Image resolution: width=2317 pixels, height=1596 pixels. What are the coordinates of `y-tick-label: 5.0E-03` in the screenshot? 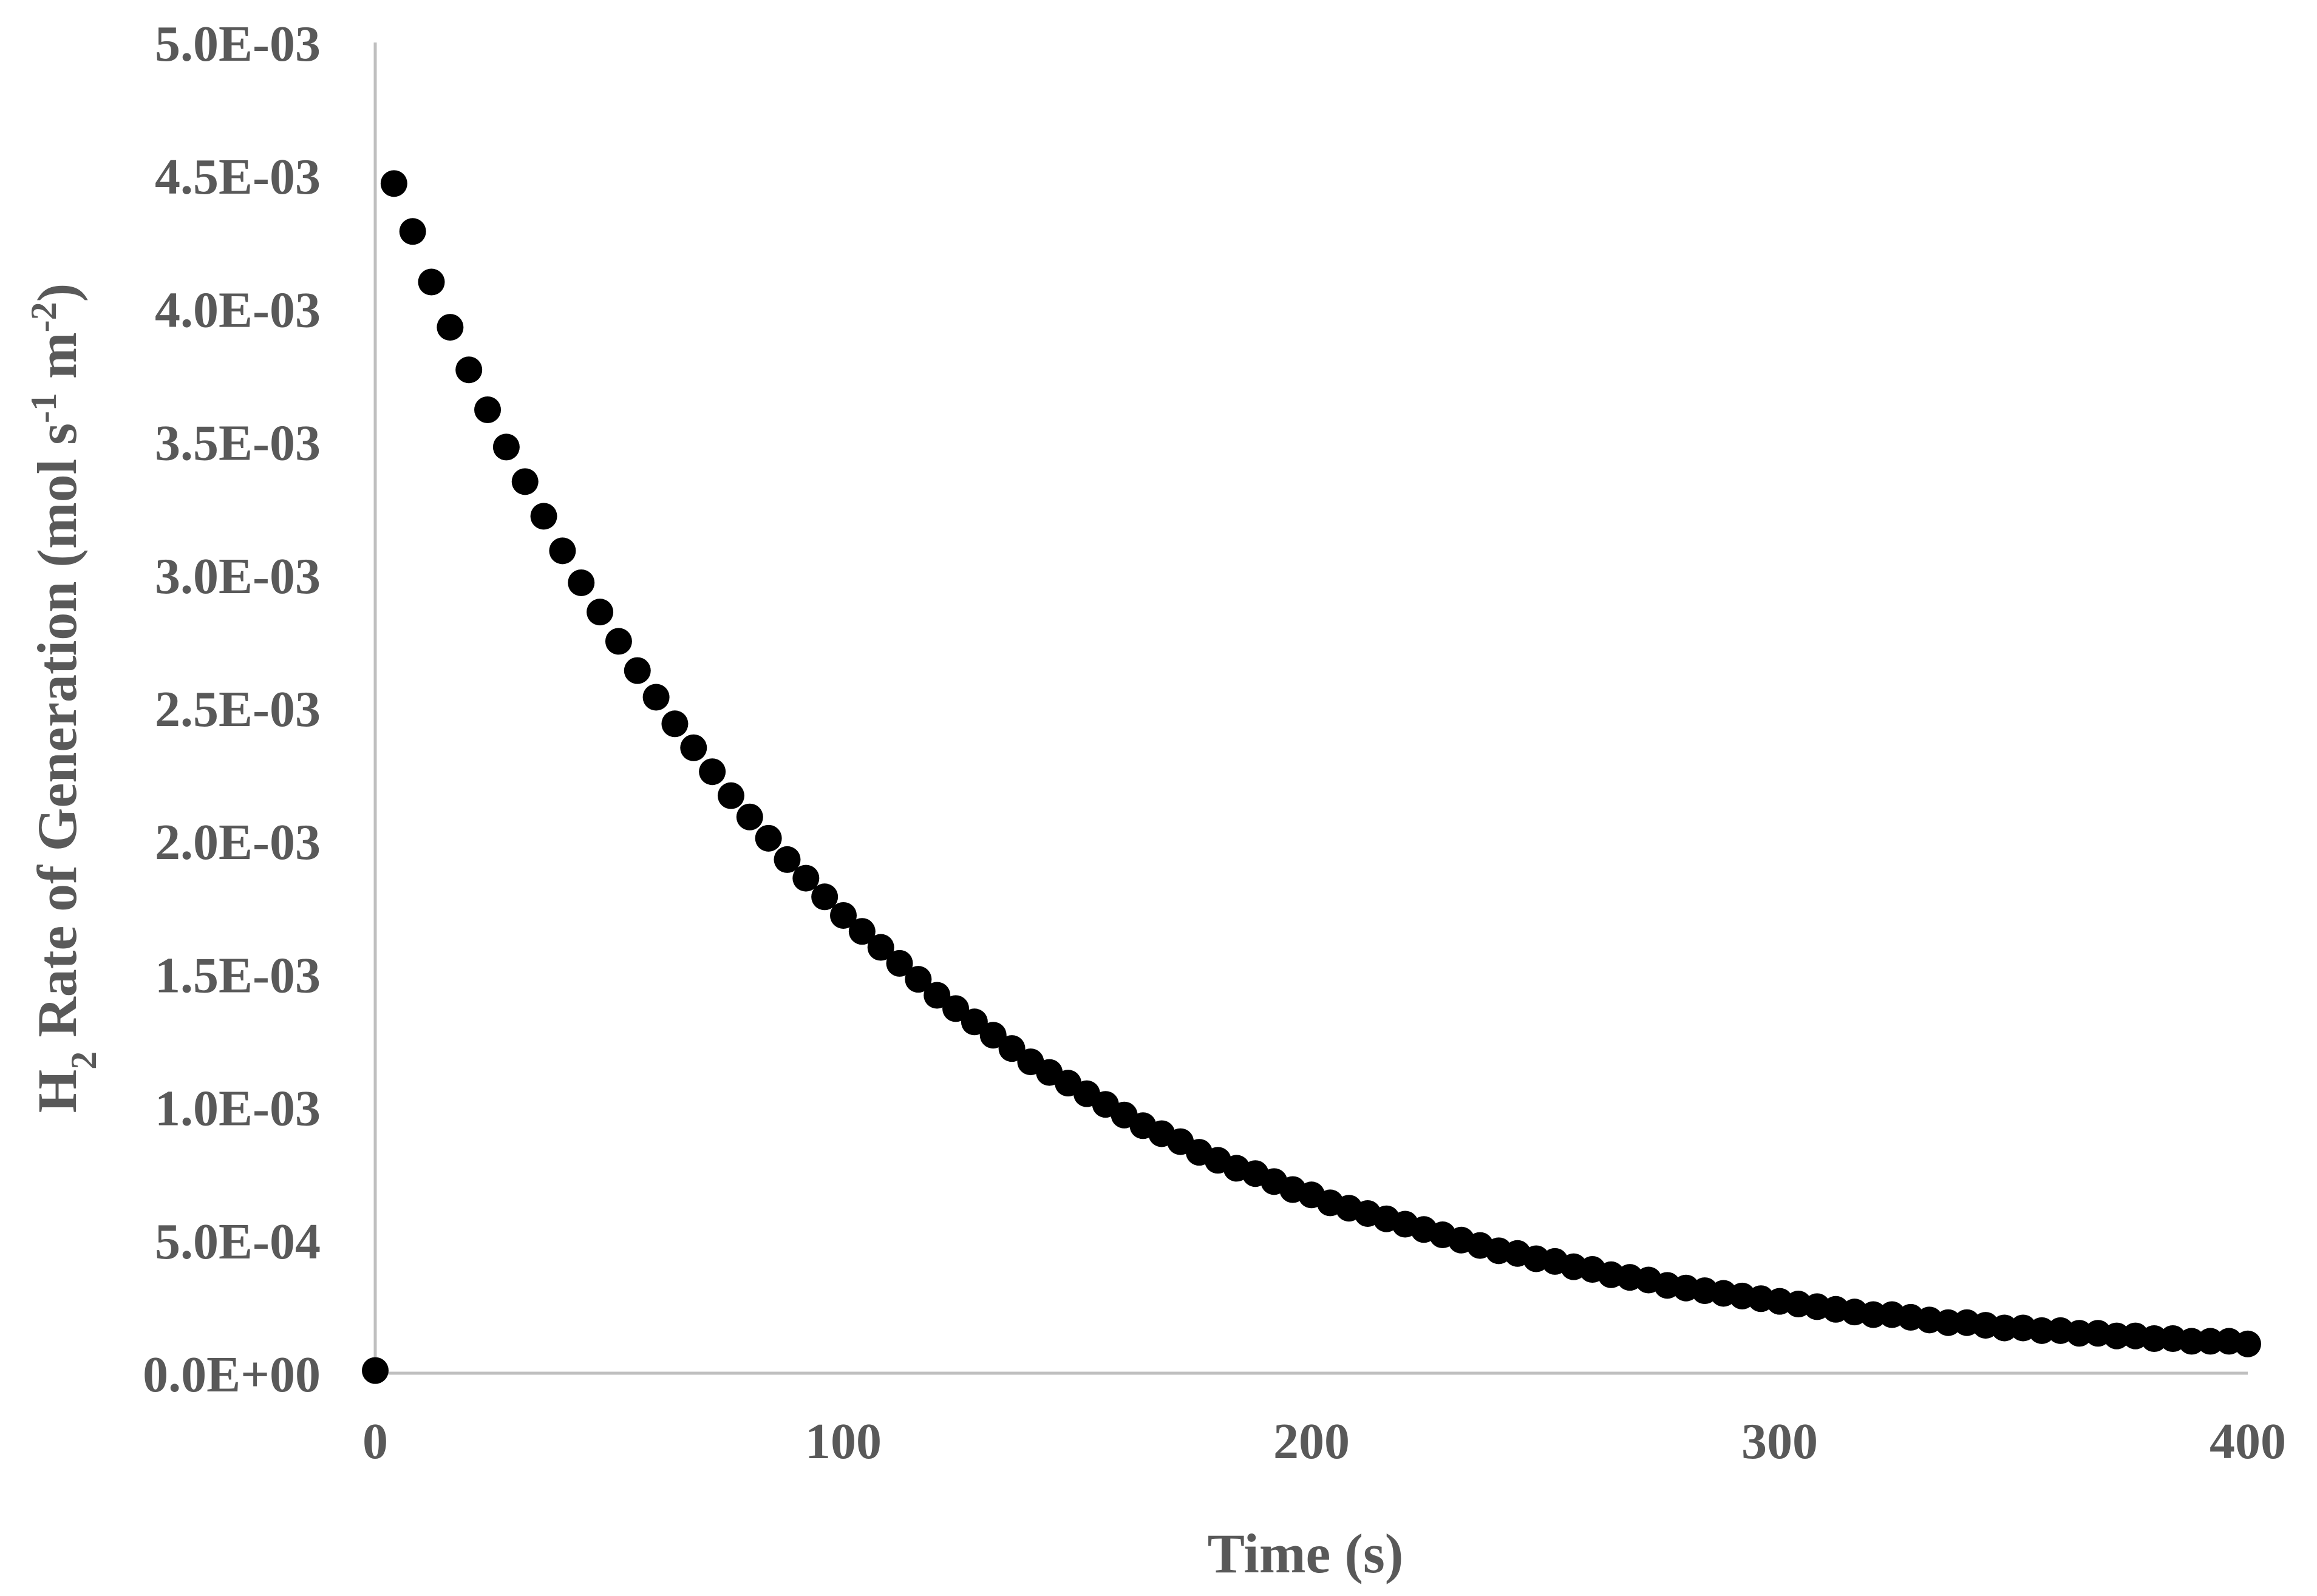 It's located at (238, 44).